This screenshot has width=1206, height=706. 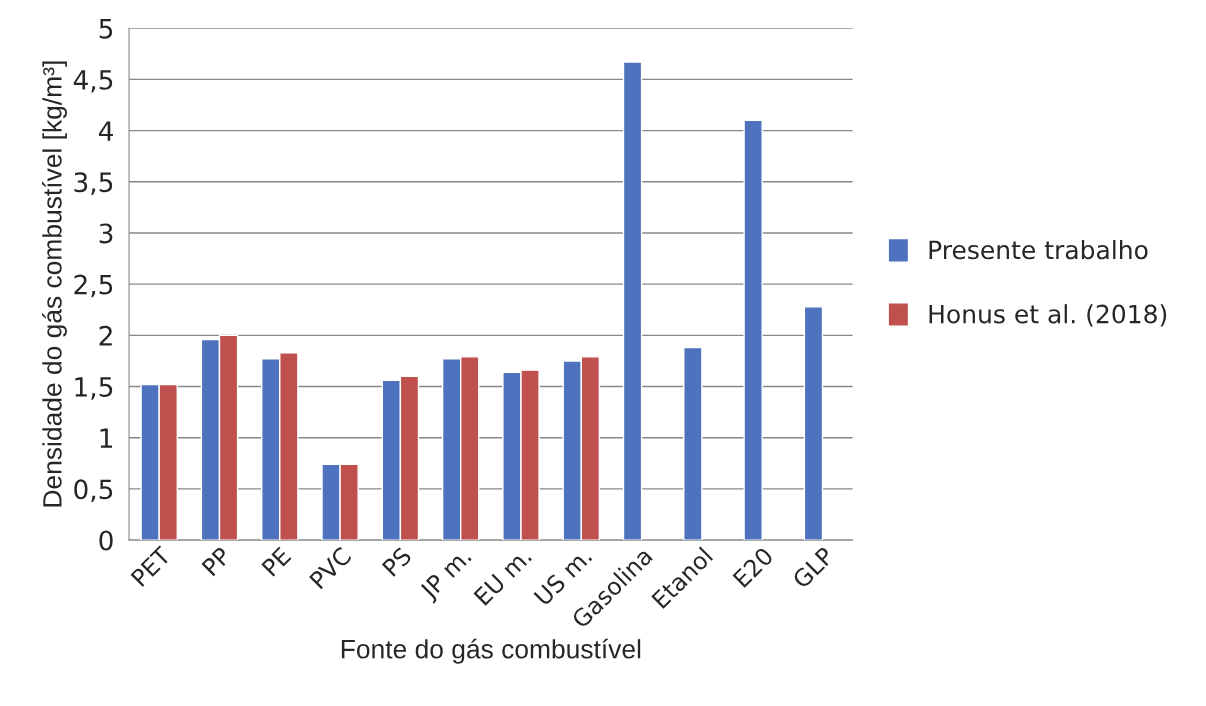 I want to click on x-tick-label: PP, so click(x=216, y=561).